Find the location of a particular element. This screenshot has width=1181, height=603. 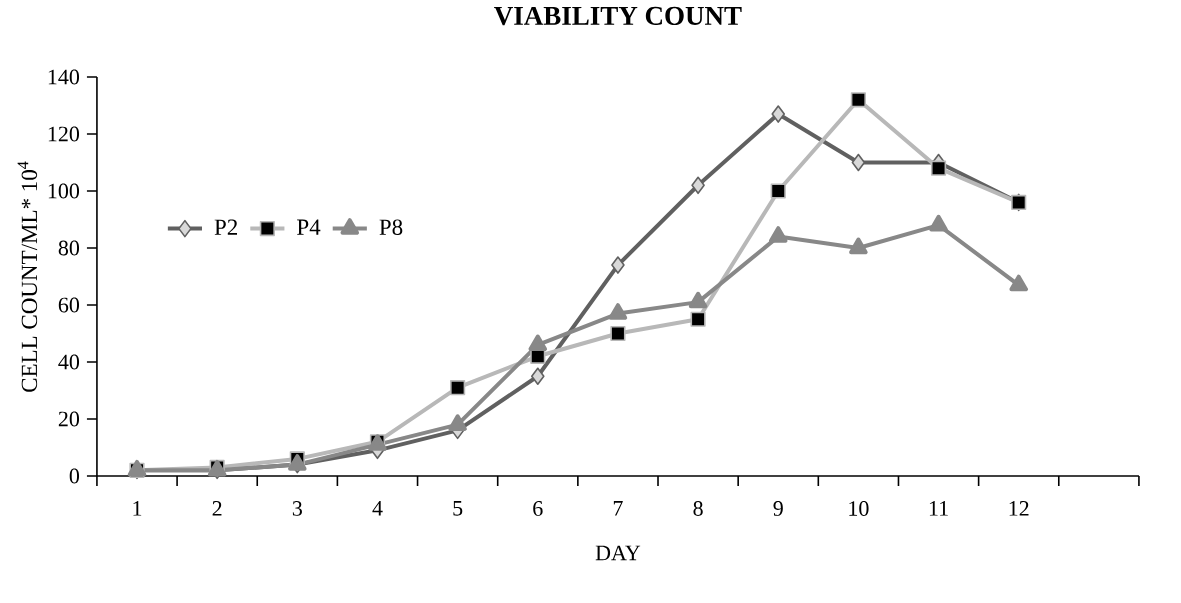

x-tick-label: 9 is located at coordinates (778, 508).